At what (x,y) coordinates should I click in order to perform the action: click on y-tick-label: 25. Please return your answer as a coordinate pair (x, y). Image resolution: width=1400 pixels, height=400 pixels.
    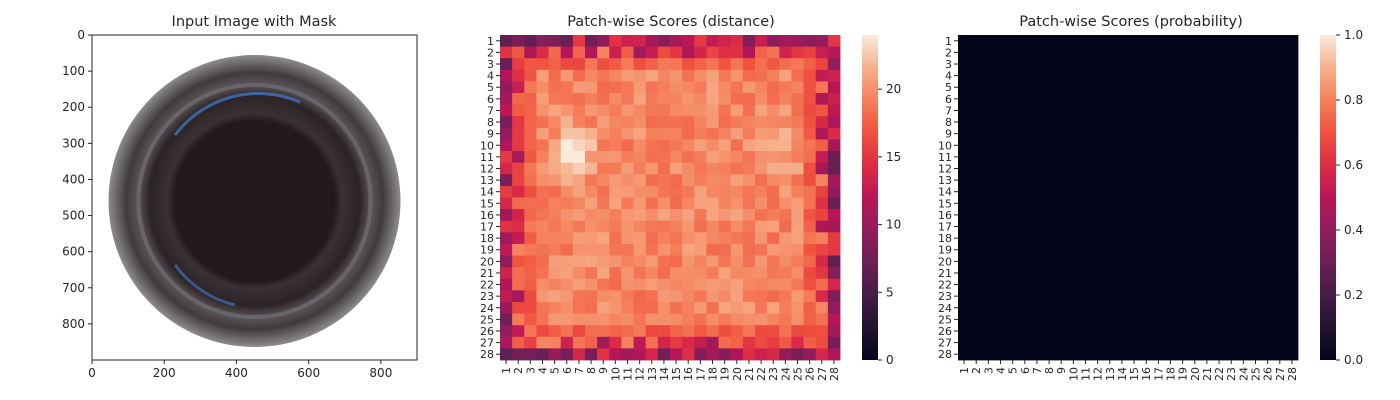
    Looking at the image, I should click on (945, 319).